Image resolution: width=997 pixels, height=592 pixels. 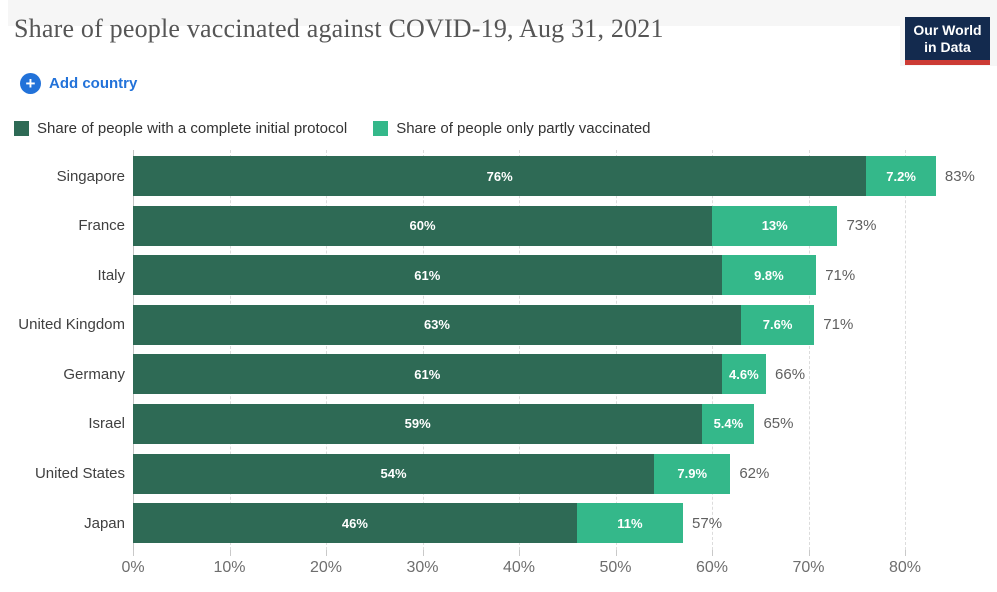 I want to click on bar-value-label: 63%, so click(x=436, y=325).